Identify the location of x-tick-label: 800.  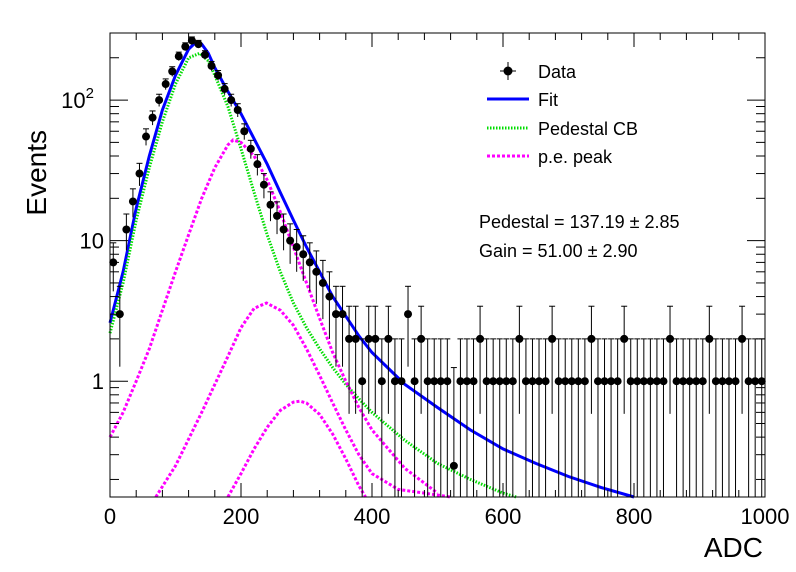
(634, 516).